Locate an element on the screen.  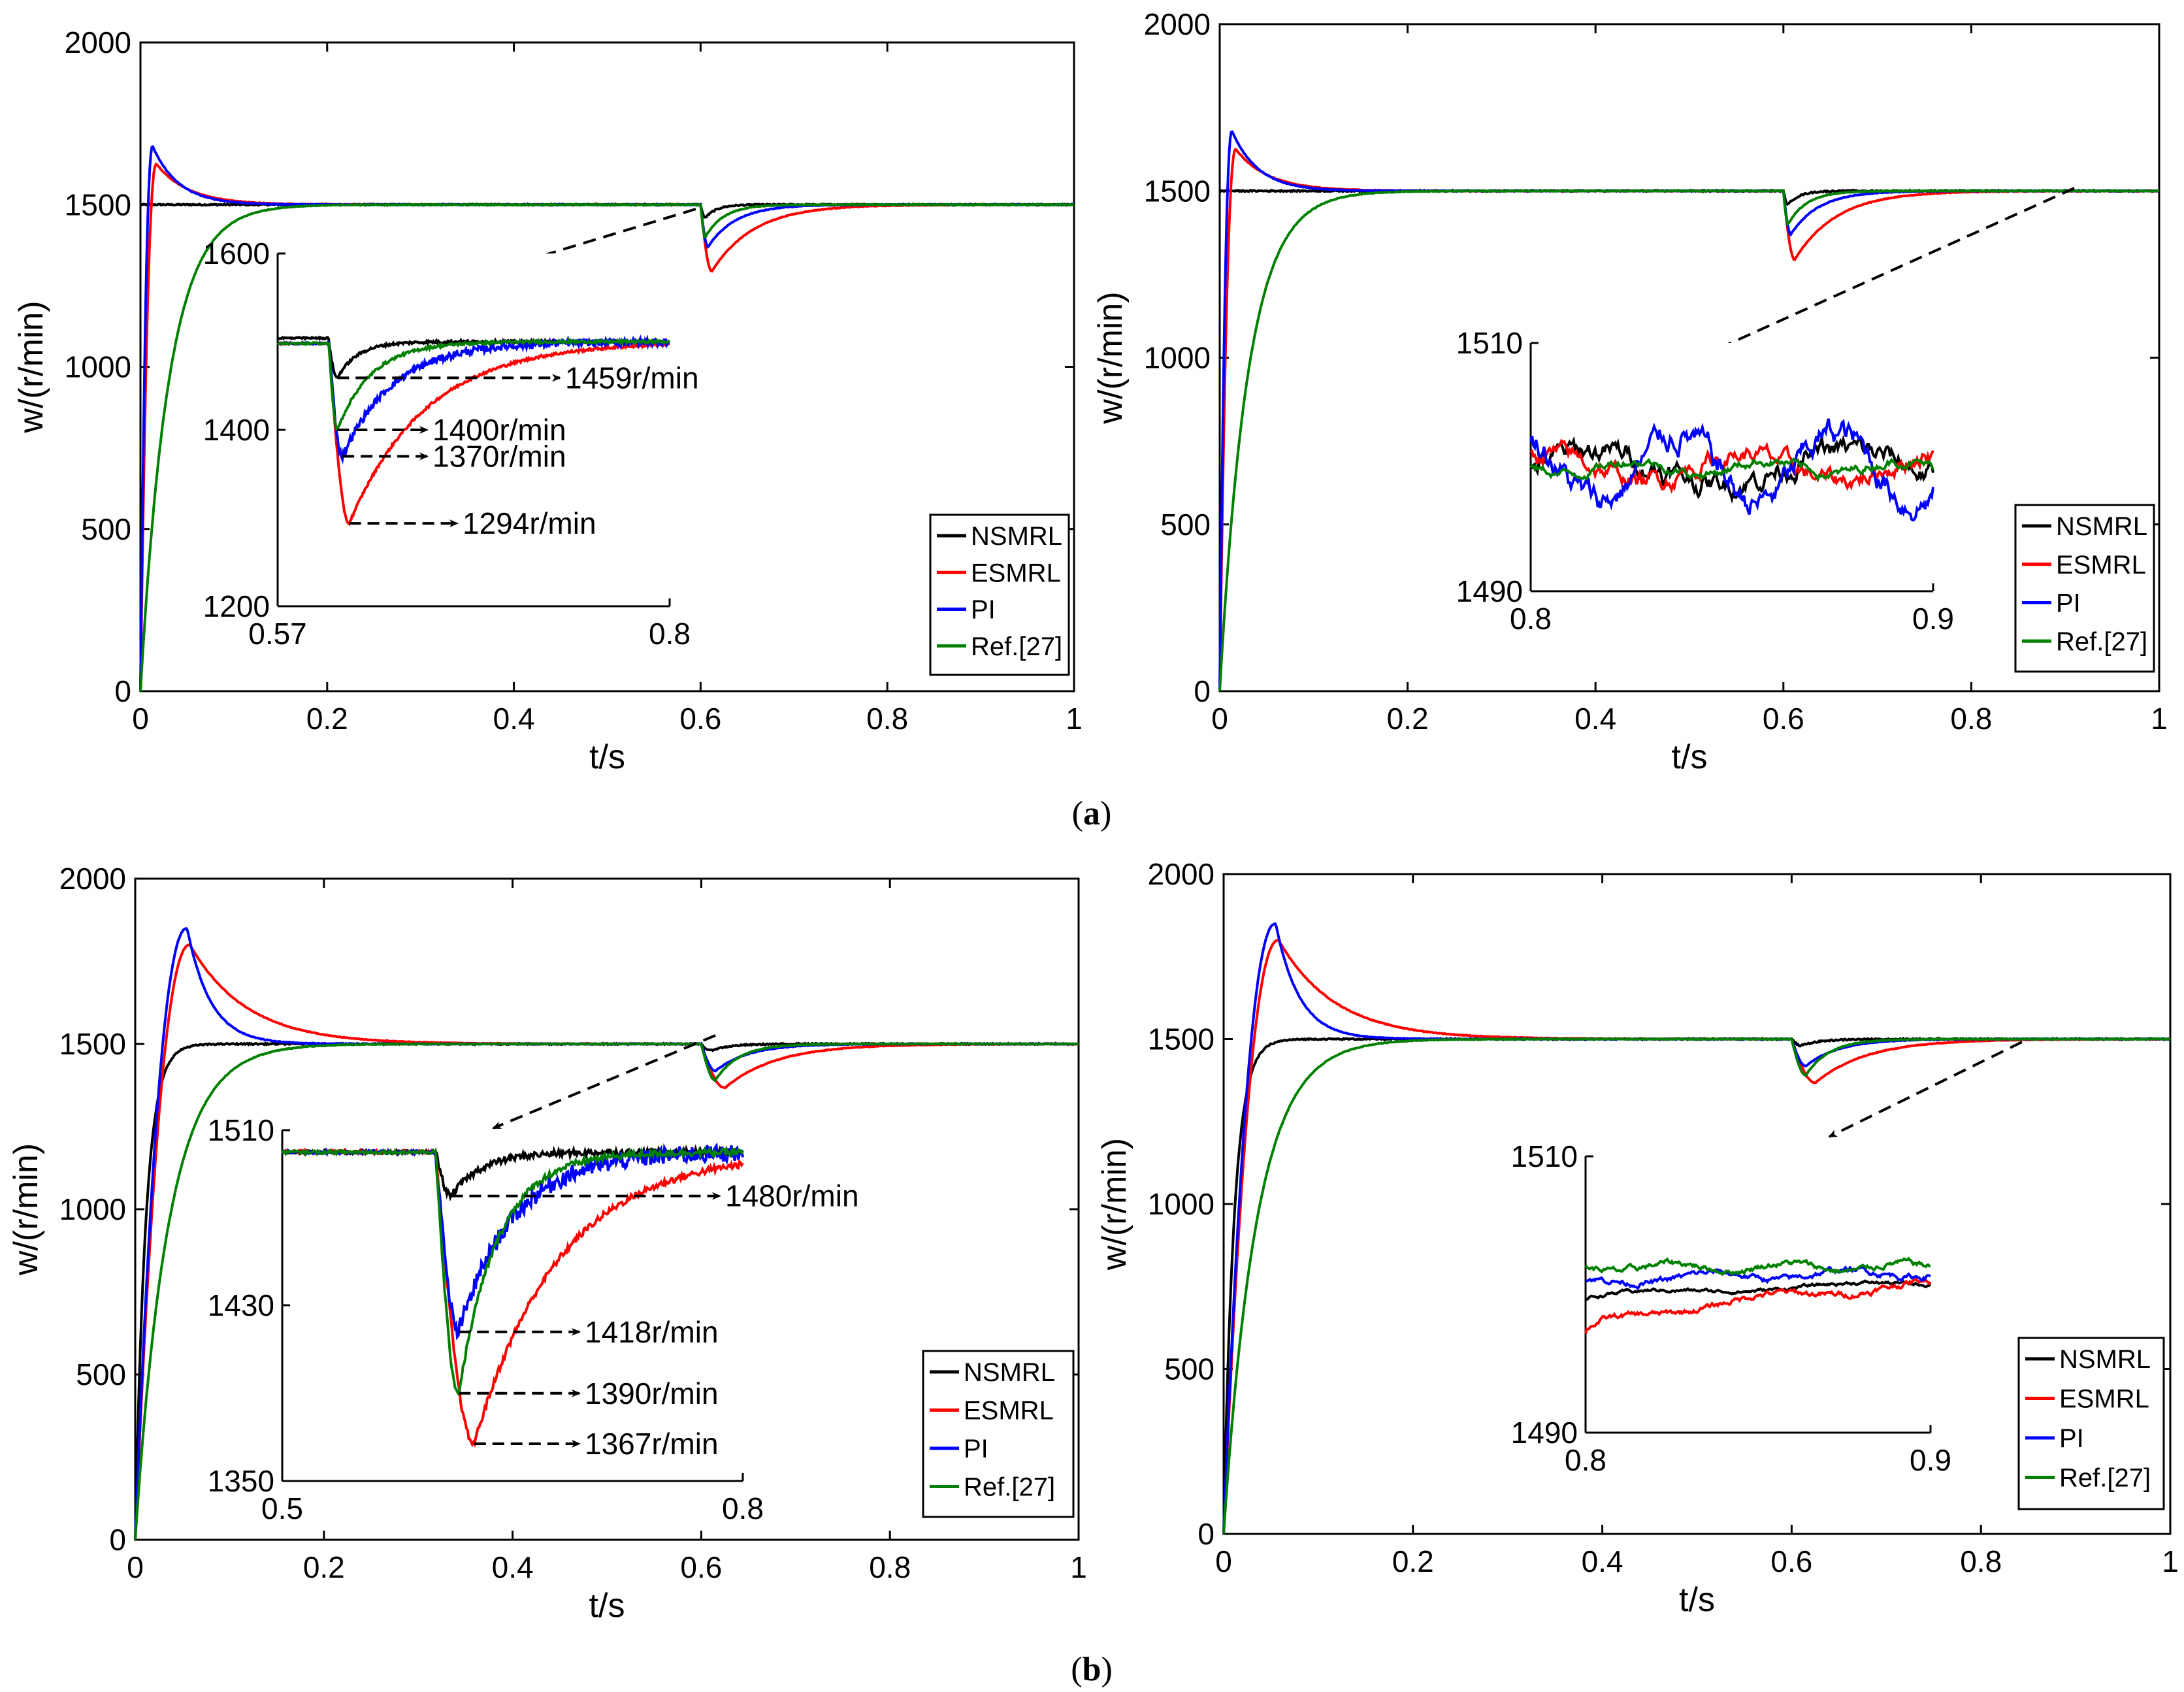
inset-y-tick-label: 1200 is located at coordinates (236, 606).